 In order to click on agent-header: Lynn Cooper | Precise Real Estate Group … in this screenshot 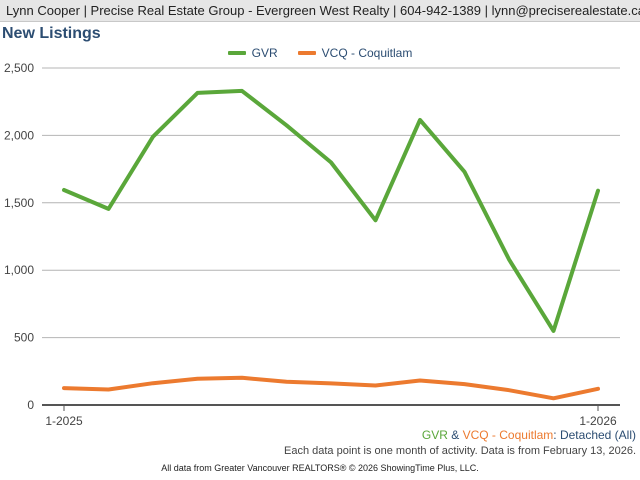, I will do `click(320, 11)`.